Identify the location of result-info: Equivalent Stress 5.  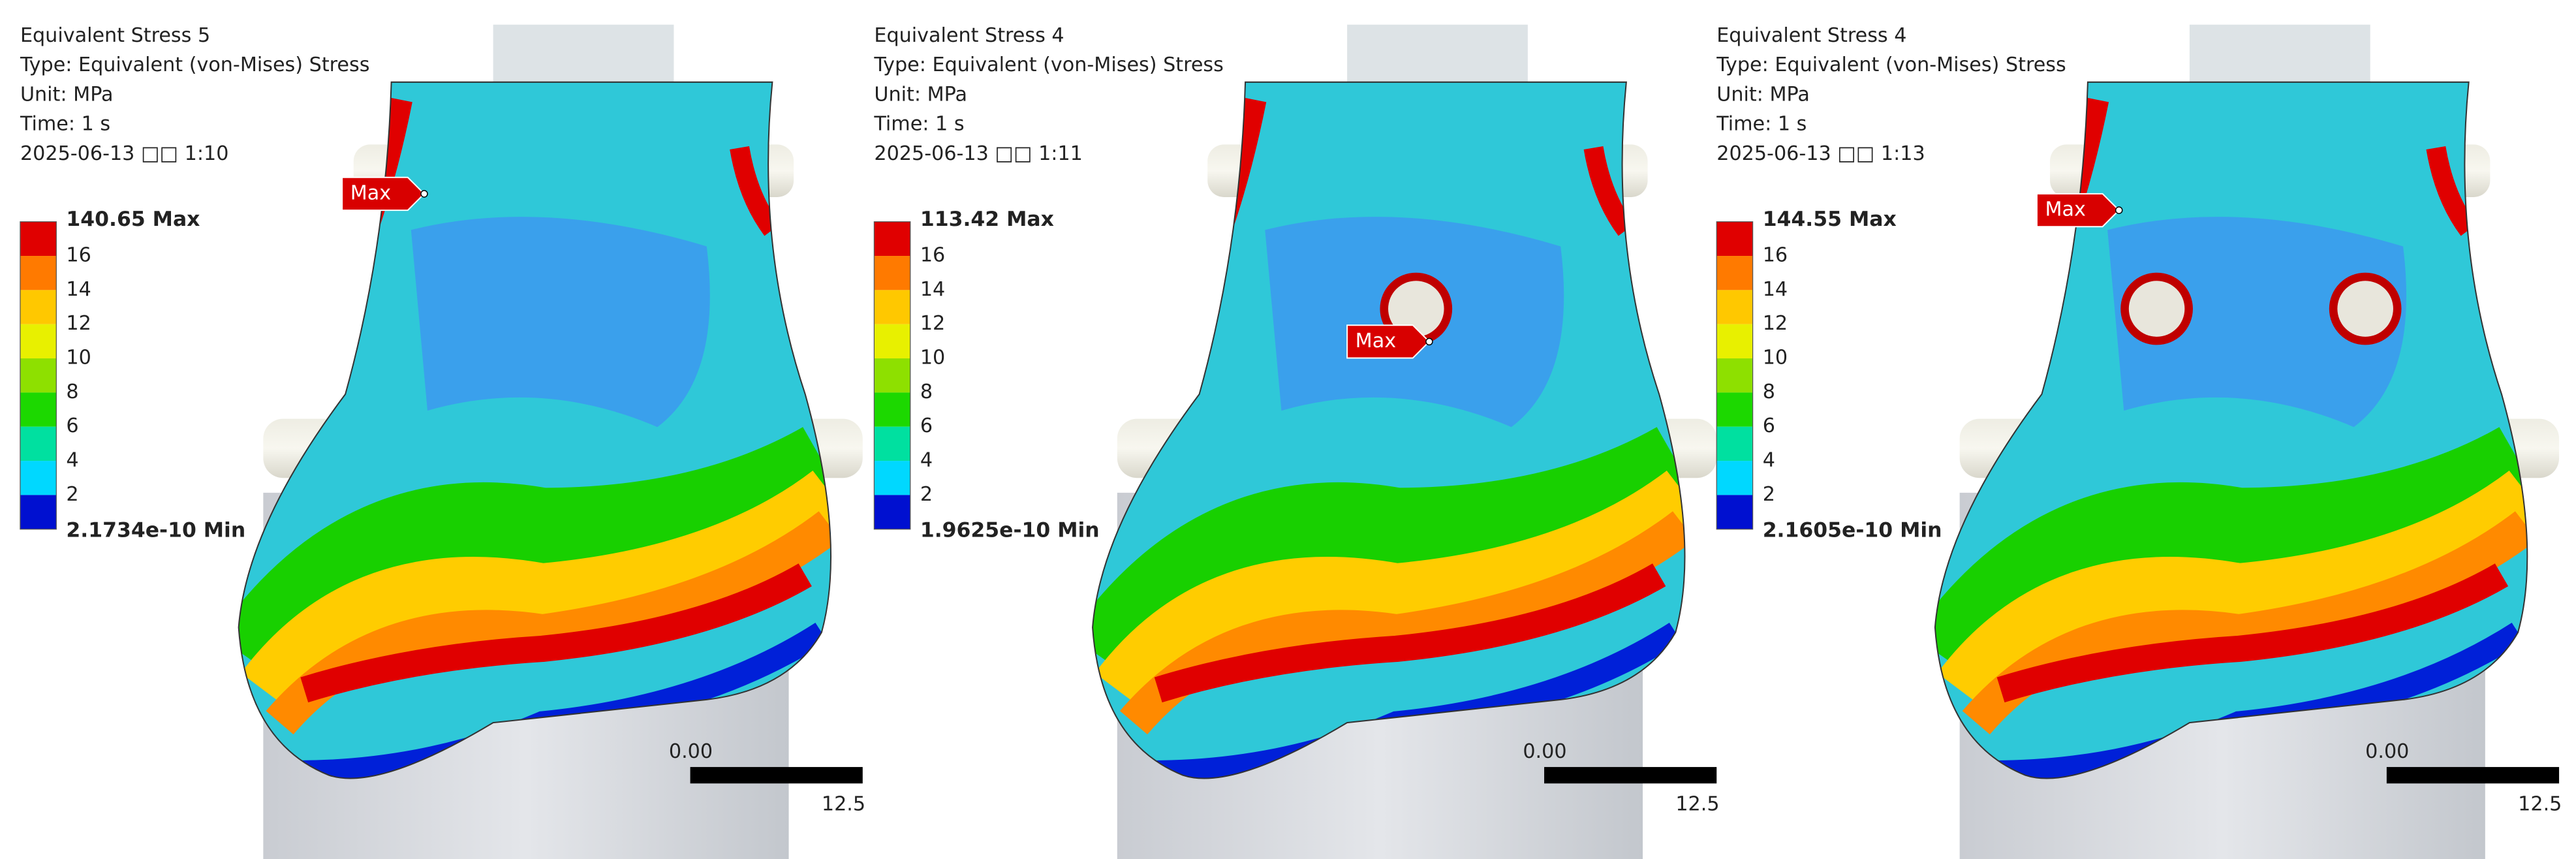
(115, 35).